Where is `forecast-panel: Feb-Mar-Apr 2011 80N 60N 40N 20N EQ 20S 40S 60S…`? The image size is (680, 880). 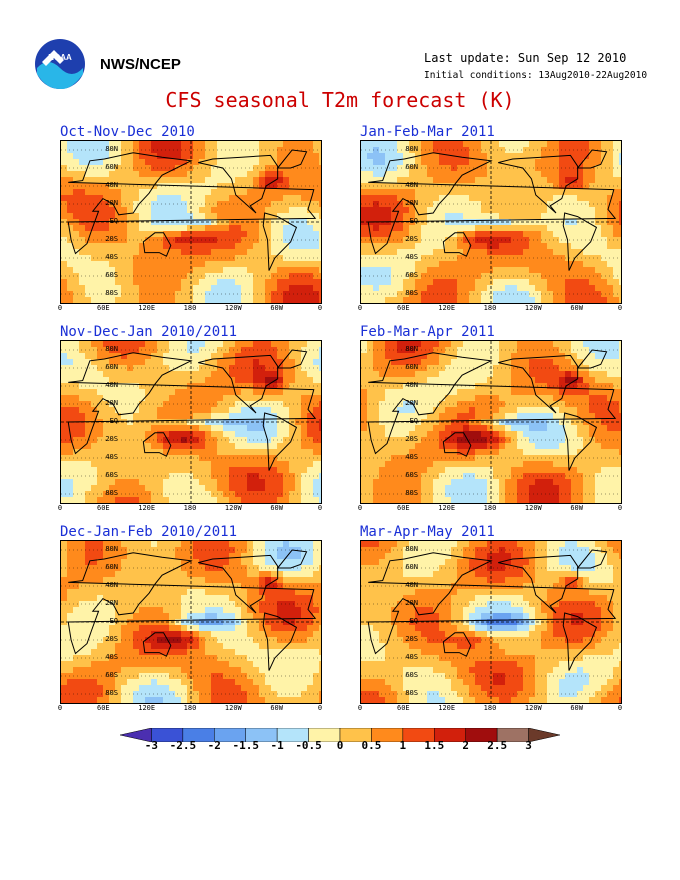 forecast-panel: Feb-Mar-Apr 2011 80N 60N 40N 20N EQ 20S 40S 60S… is located at coordinates (519, 427).